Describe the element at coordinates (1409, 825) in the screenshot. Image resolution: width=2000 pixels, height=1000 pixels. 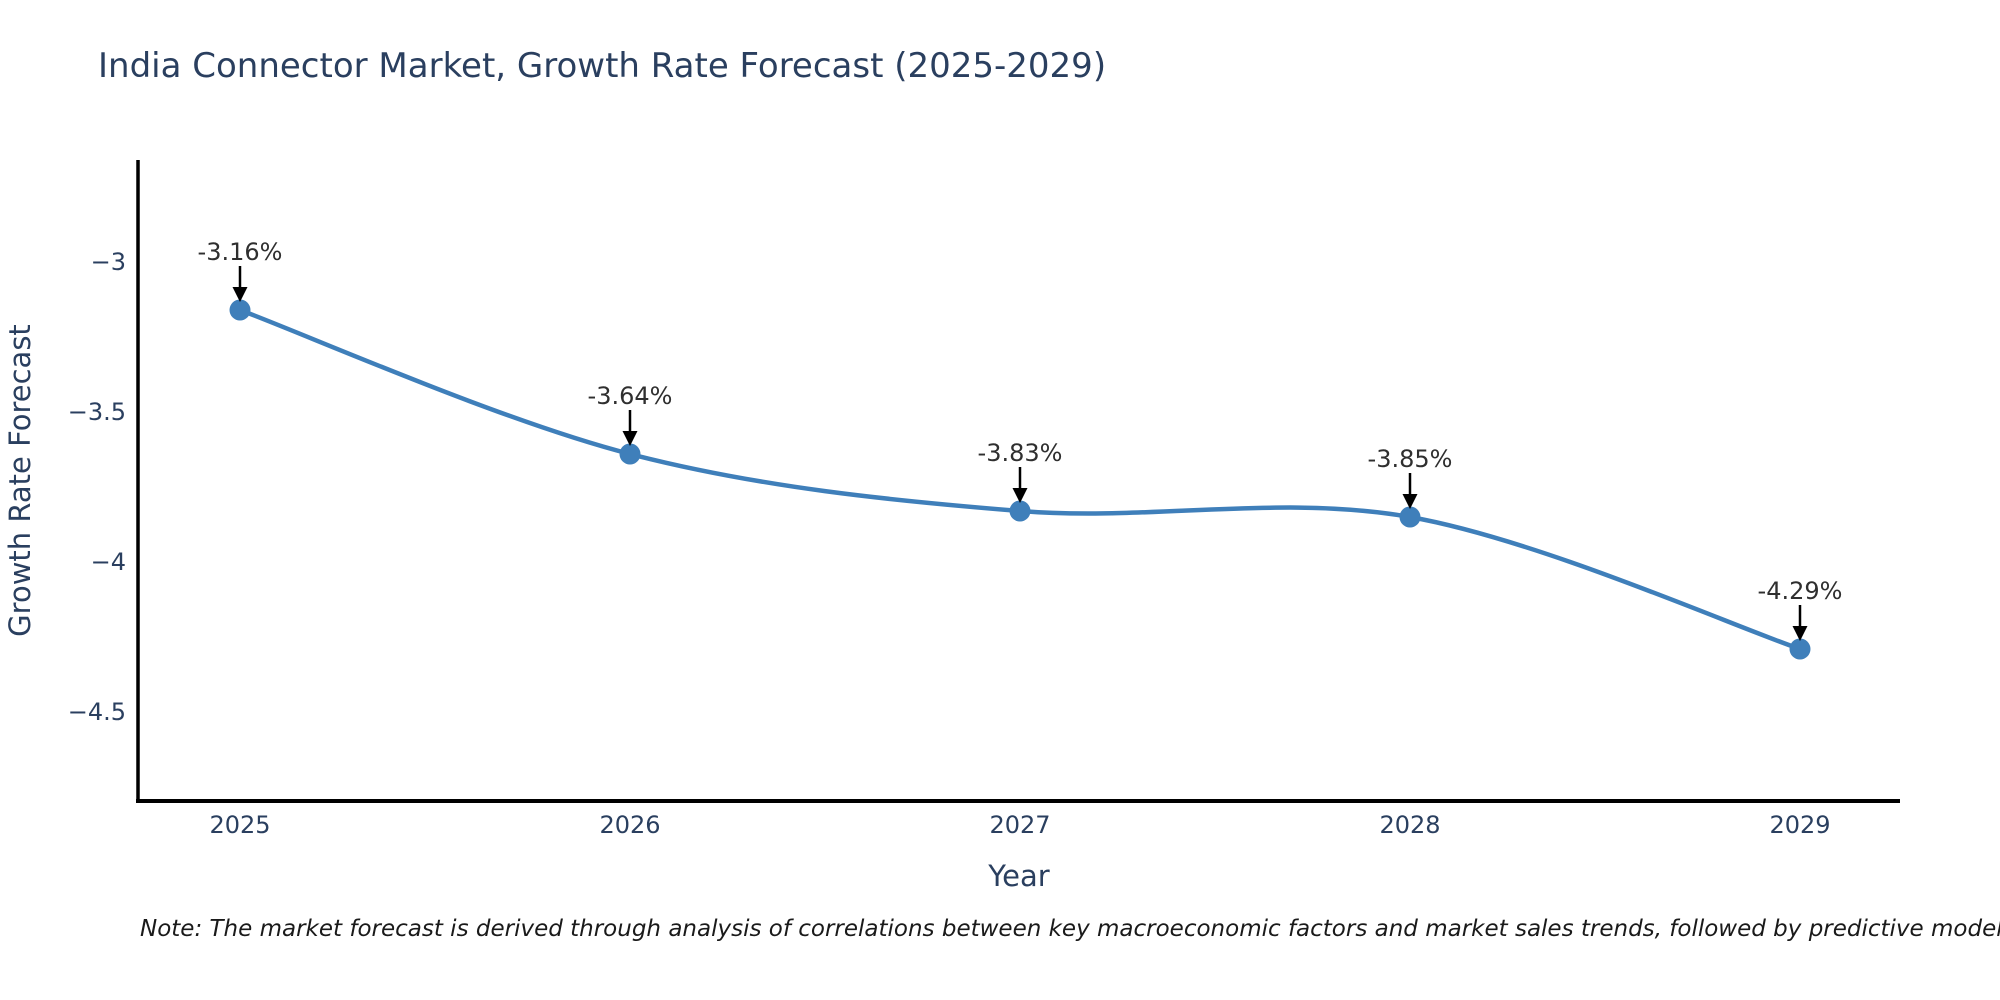
I see `x-tick-label: 2028` at that location.